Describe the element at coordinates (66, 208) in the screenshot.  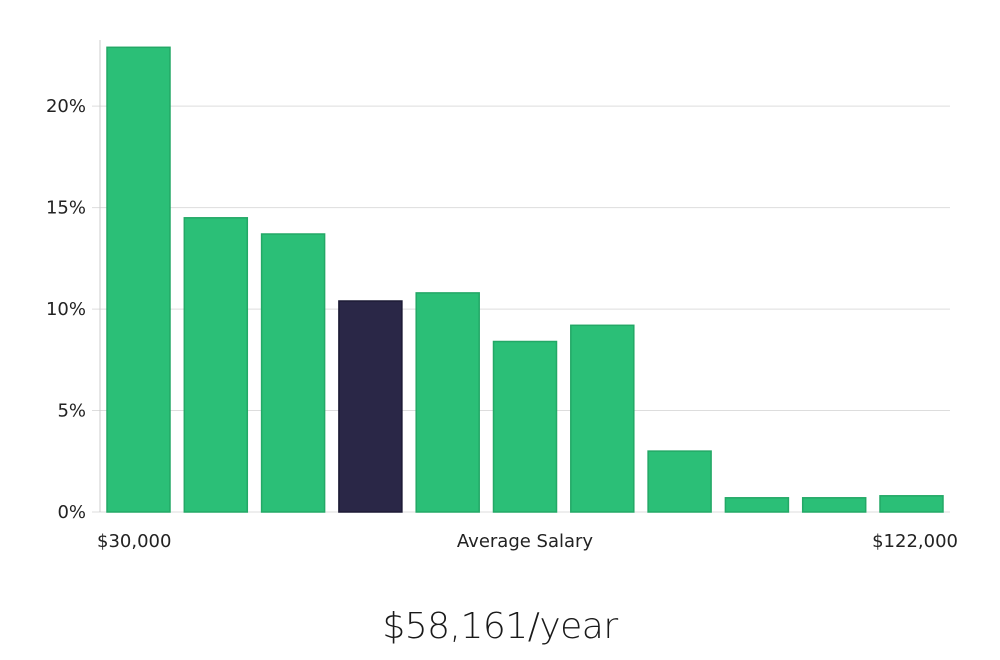
I see `y-tick-label: 15%` at that location.